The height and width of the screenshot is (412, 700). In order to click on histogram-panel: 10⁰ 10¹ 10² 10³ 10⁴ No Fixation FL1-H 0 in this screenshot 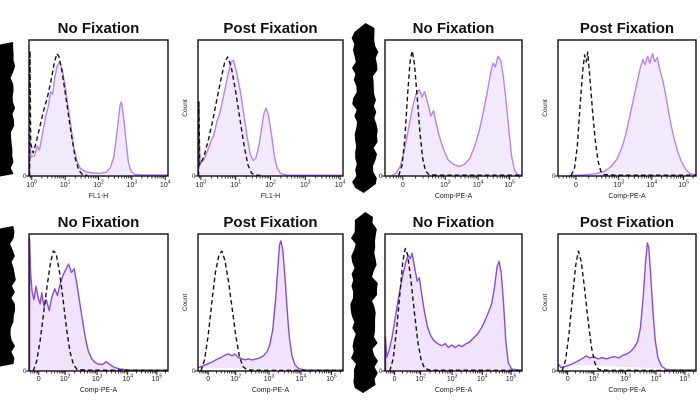, I will do `click(97, 110)`.